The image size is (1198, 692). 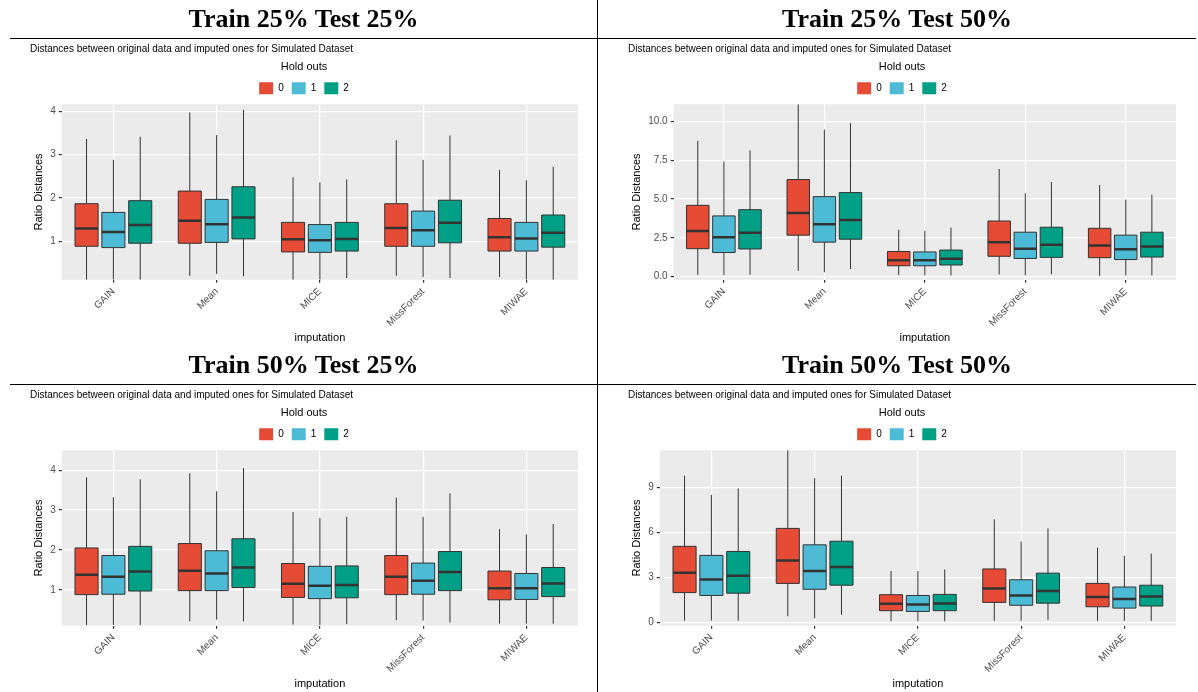 What do you see at coordinates (658, 121) in the screenshot?
I see `y-tick-label: 10.0` at bounding box center [658, 121].